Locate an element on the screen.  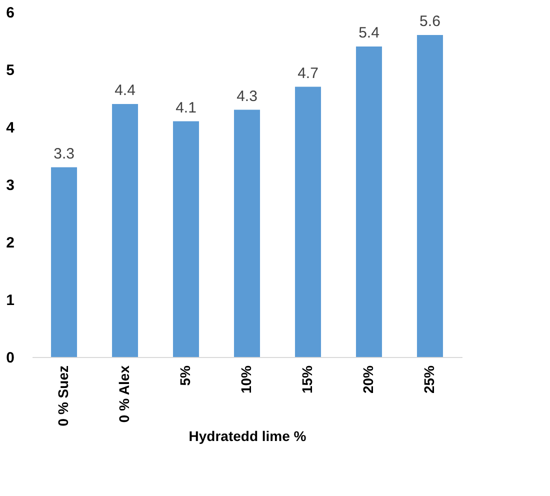
data-label: 3.3 is located at coordinates (64, 153).